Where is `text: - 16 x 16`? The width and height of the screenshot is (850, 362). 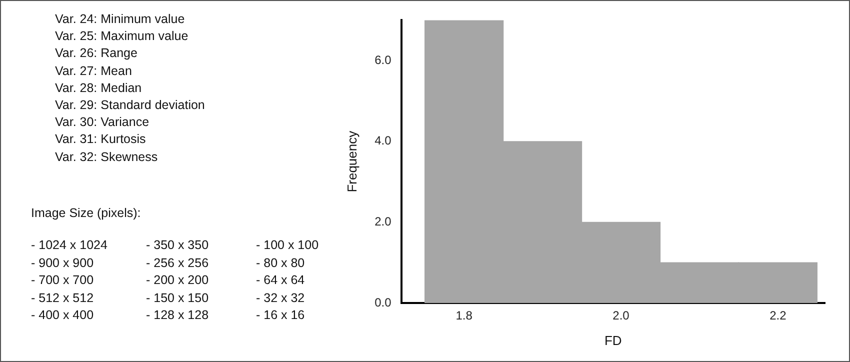
text: - 16 x 16 is located at coordinates (280, 315).